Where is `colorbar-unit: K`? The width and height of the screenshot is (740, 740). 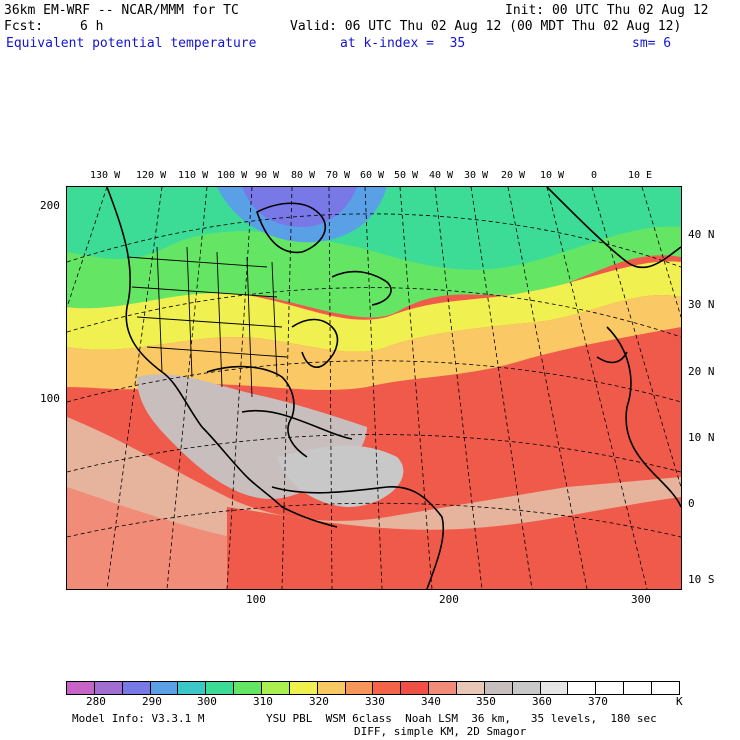
colorbar-unit: K is located at coordinates (679, 701).